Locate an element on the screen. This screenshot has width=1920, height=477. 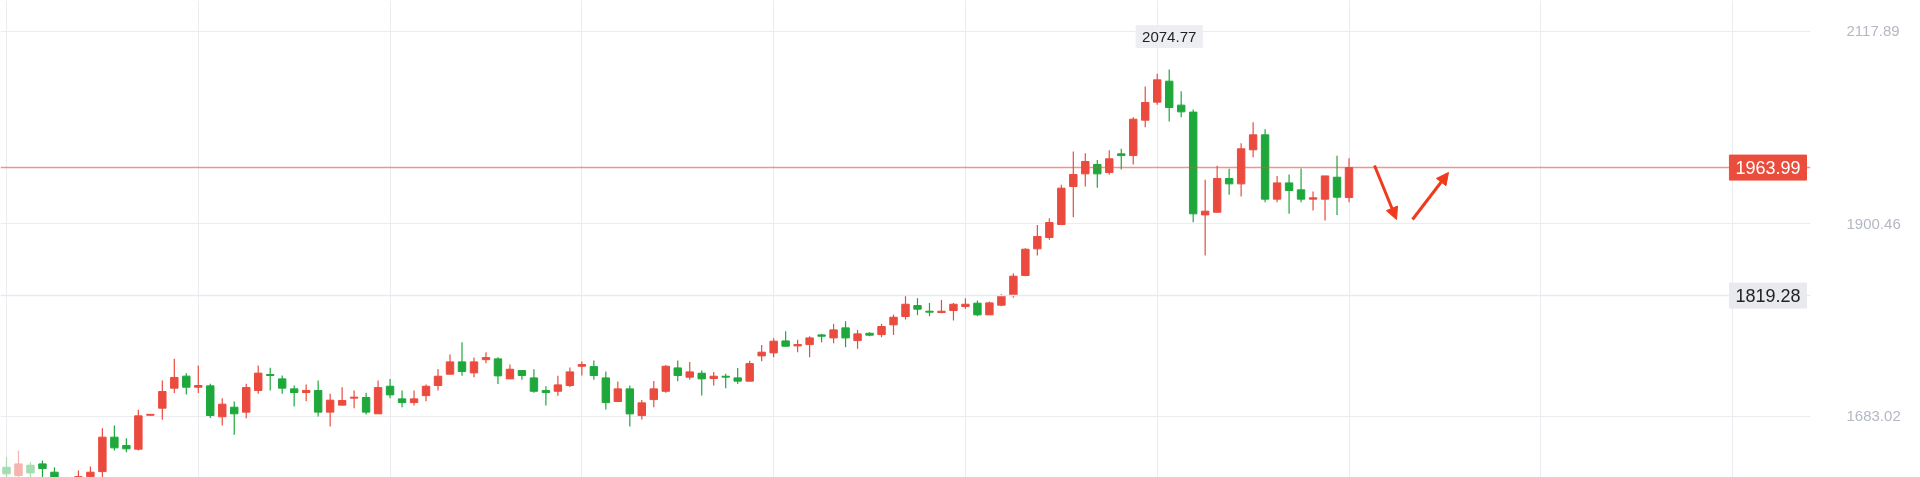
ref-line-label: 1963.99 is located at coordinates (1768, 168).